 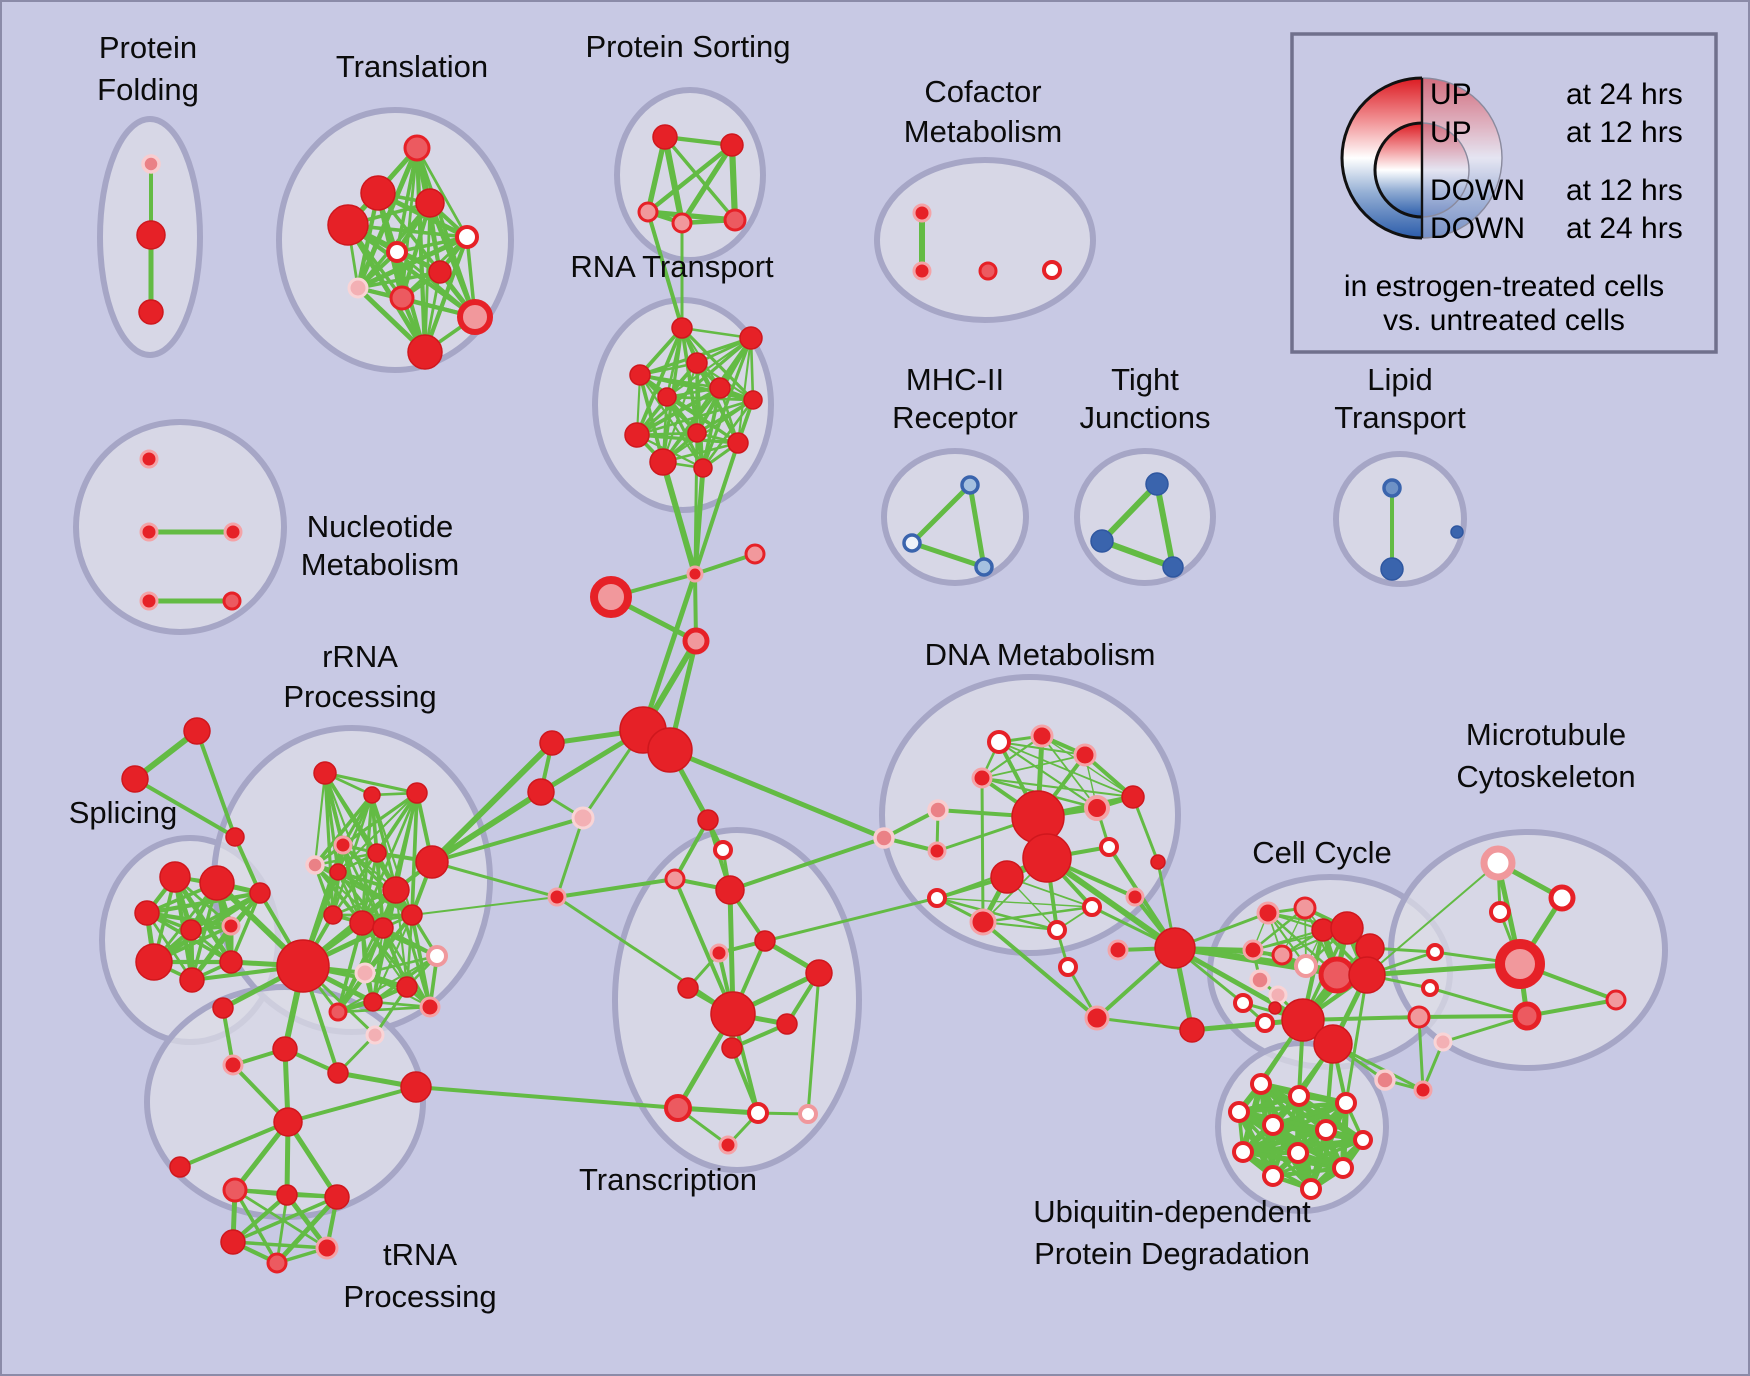 What do you see at coordinates (432, 862) in the screenshot?
I see `network-node-rr6` at bounding box center [432, 862].